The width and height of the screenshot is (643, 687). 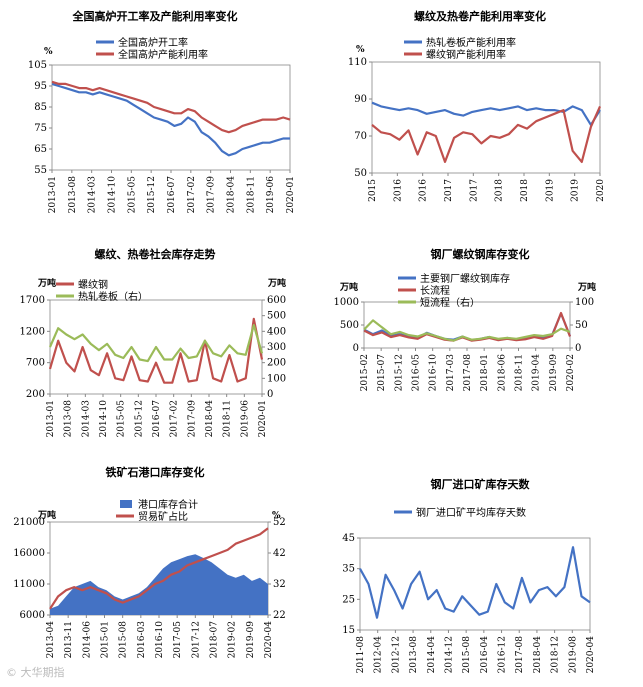 What do you see at coordinates (576, 190) in the screenshot?
I see `x-tick-label: 2019` at bounding box center [576, 190].